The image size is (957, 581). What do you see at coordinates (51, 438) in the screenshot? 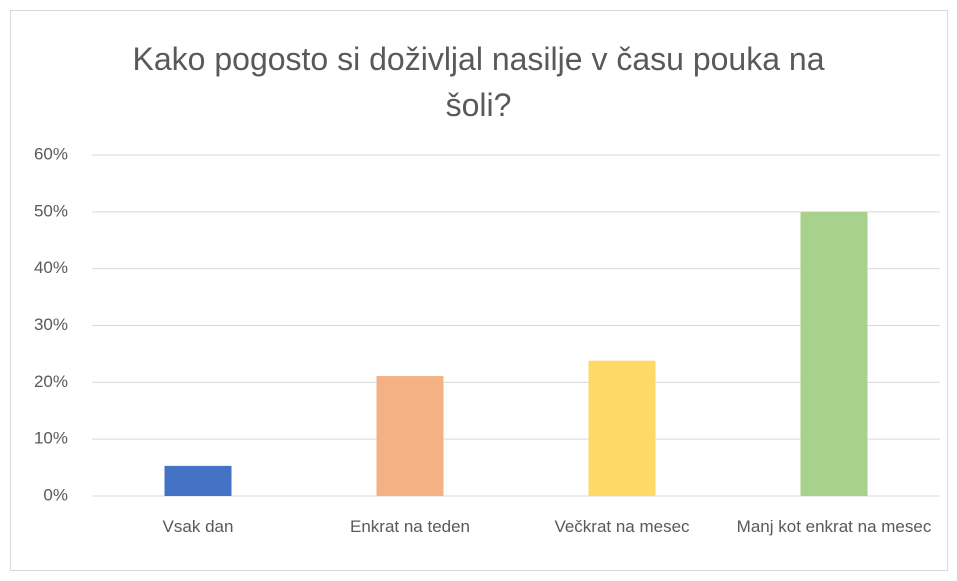
I see `y-tick-label: 10%` at bounding box center [51, 438].